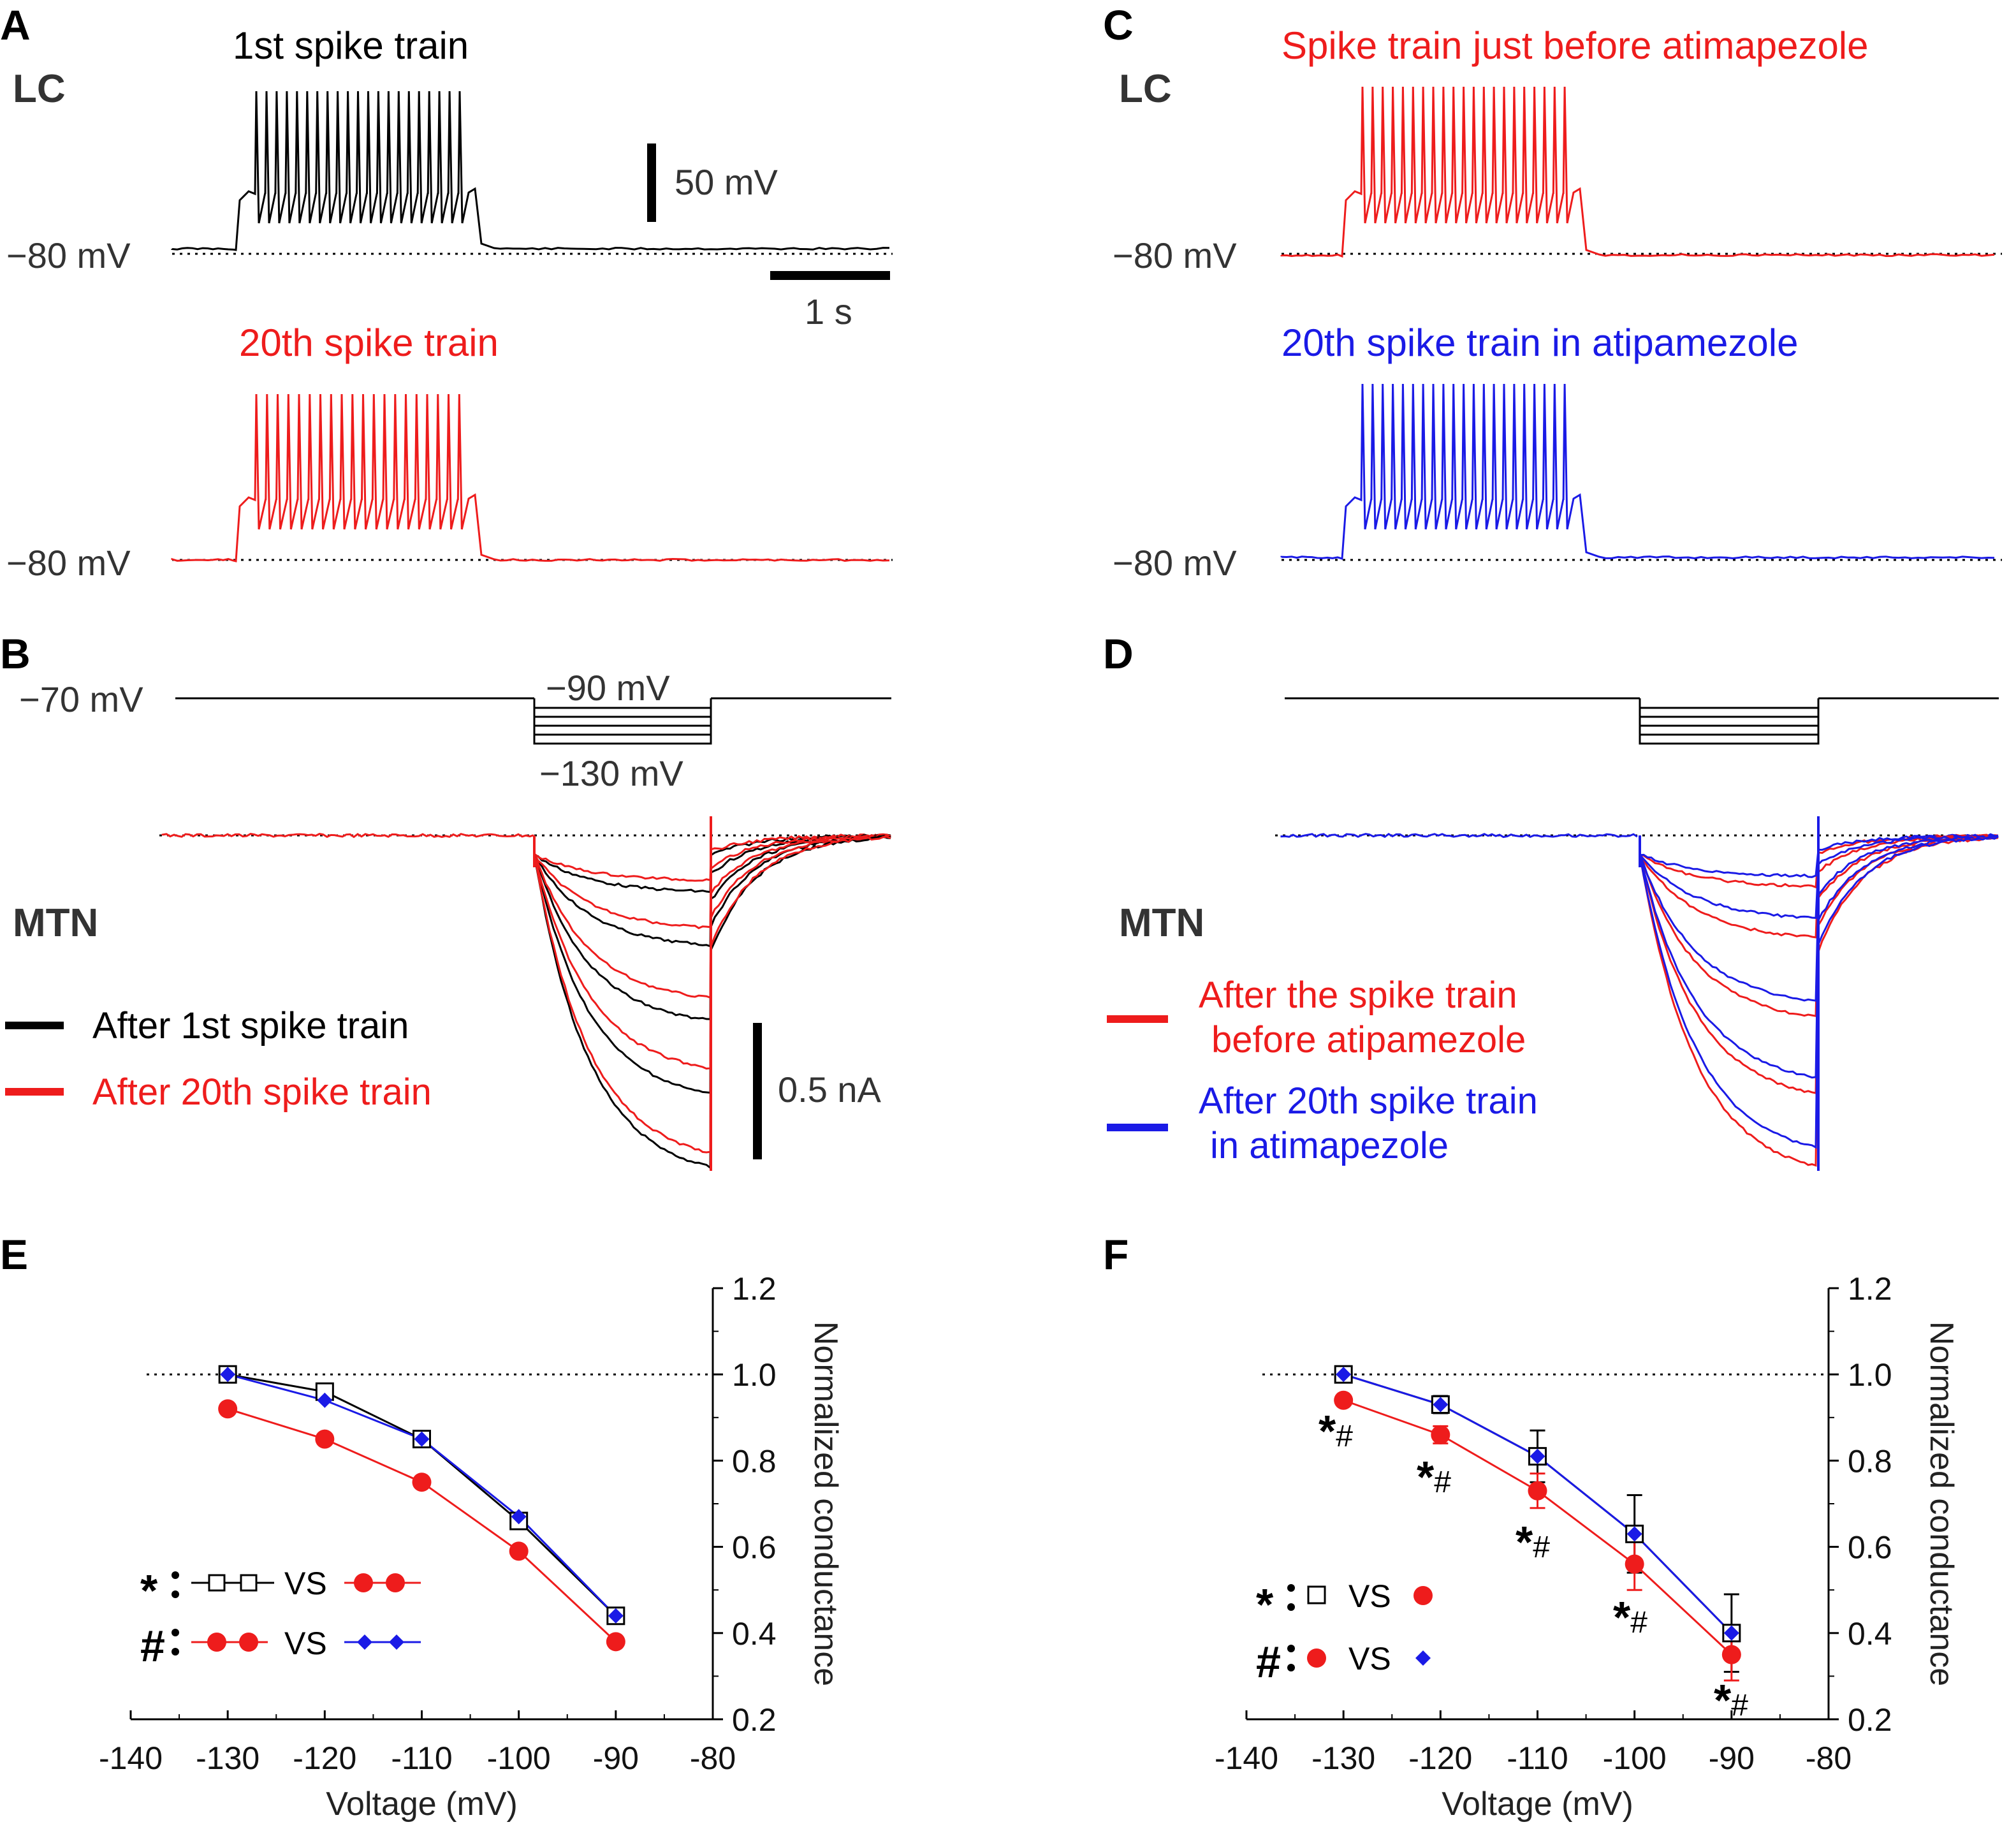  What do you see at coordinates (608, 688) in the screenshot?
I see `step-top-label: −90 mV` at bounding box center [608, 688].